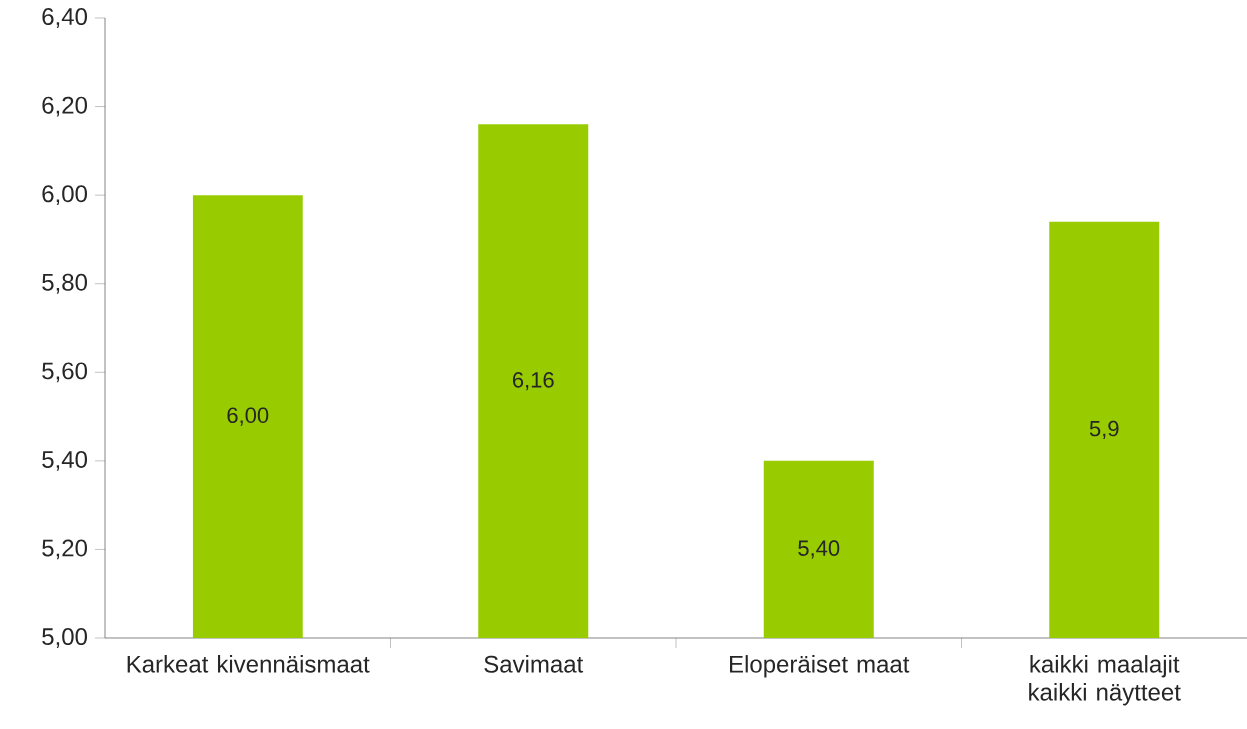 The height and width of the screenshot is (729, 1247). Describe the element at coordinates (64, 18) in the screenshot. I see `y-tick-label: 6,40` at that location.